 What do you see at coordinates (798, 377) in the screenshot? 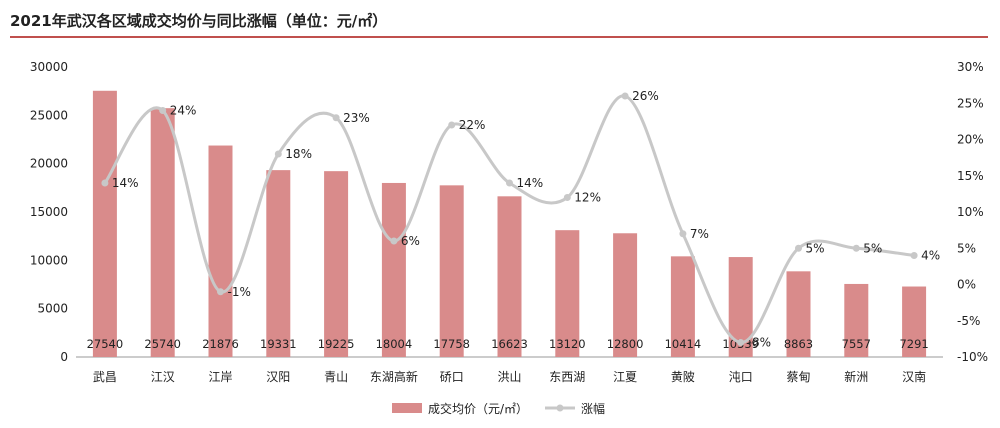
I see `category-label: 蔡甸` at bounding box center [798, 377].